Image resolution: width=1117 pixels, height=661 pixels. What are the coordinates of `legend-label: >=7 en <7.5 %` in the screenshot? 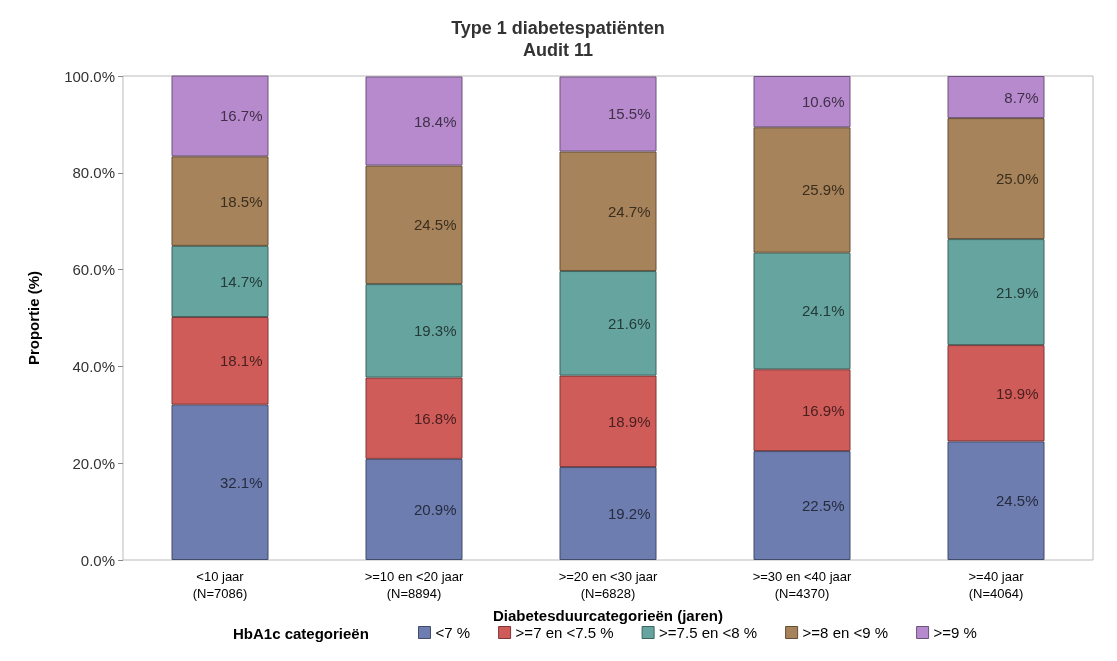 It's located at (564, 632).